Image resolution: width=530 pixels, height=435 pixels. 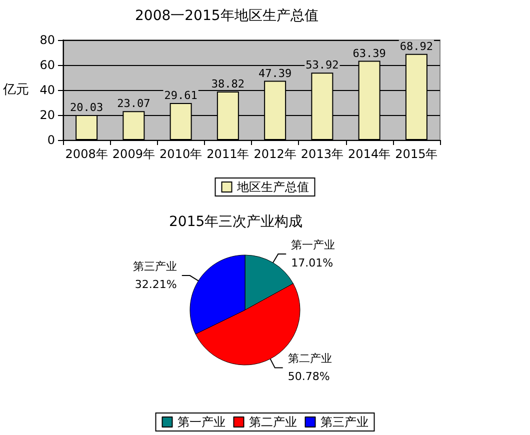 I want to click on y-tick-label: 40, so click(x=47, y=90).